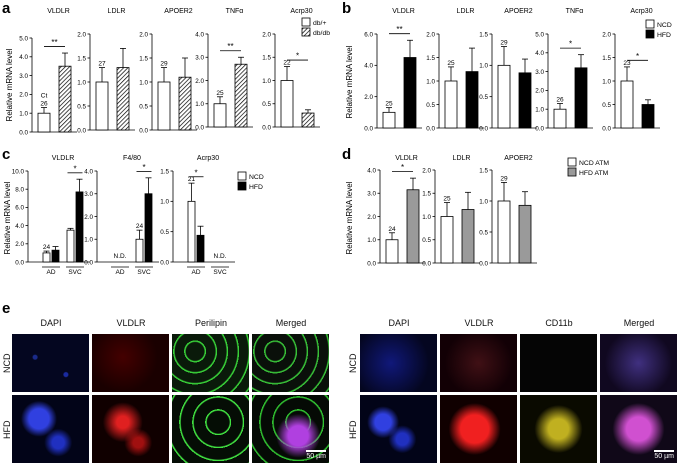 The image size is (685, 471). I want to click on panel-label-d: d, so click(347, 154).